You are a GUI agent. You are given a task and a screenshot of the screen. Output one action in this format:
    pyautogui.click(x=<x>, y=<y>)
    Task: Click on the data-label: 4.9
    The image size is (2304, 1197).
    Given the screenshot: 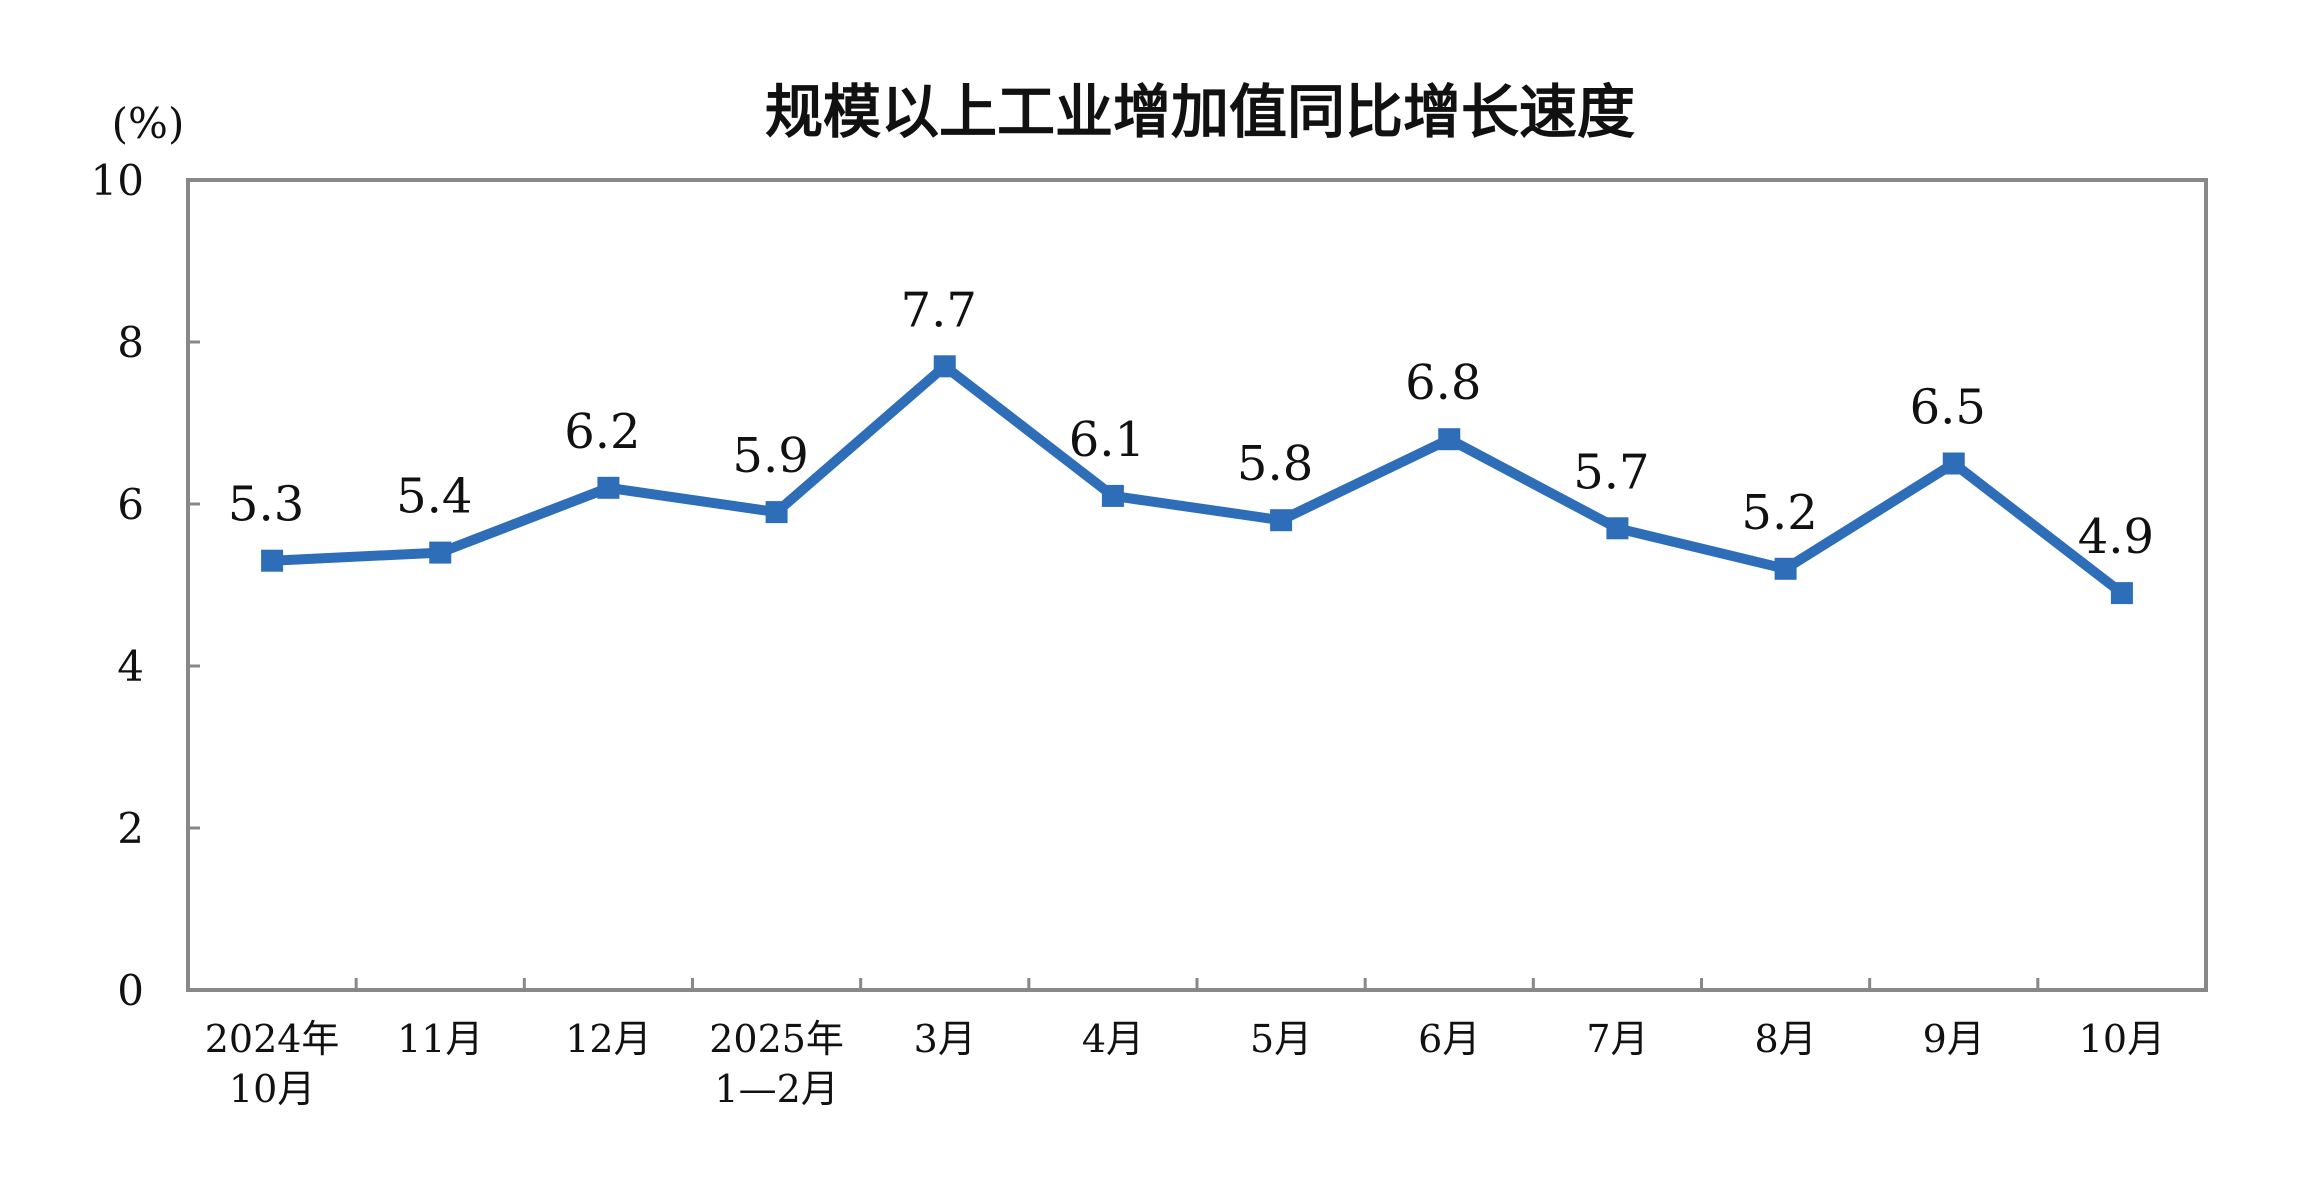 What is the action you would take?
    pyautogui.click(x=2116, y=537)
    